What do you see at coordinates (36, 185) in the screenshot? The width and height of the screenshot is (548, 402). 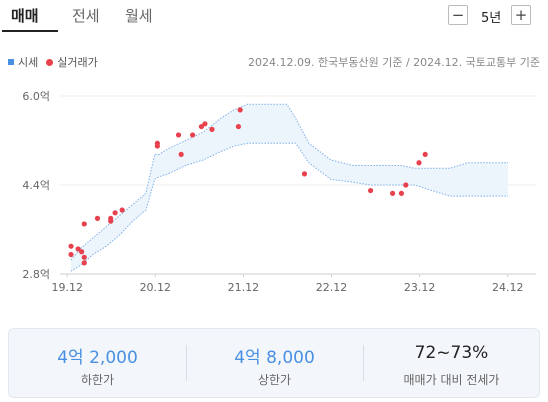 I see `y-tick-label: 4.4억` at bounding box center [36, 185].